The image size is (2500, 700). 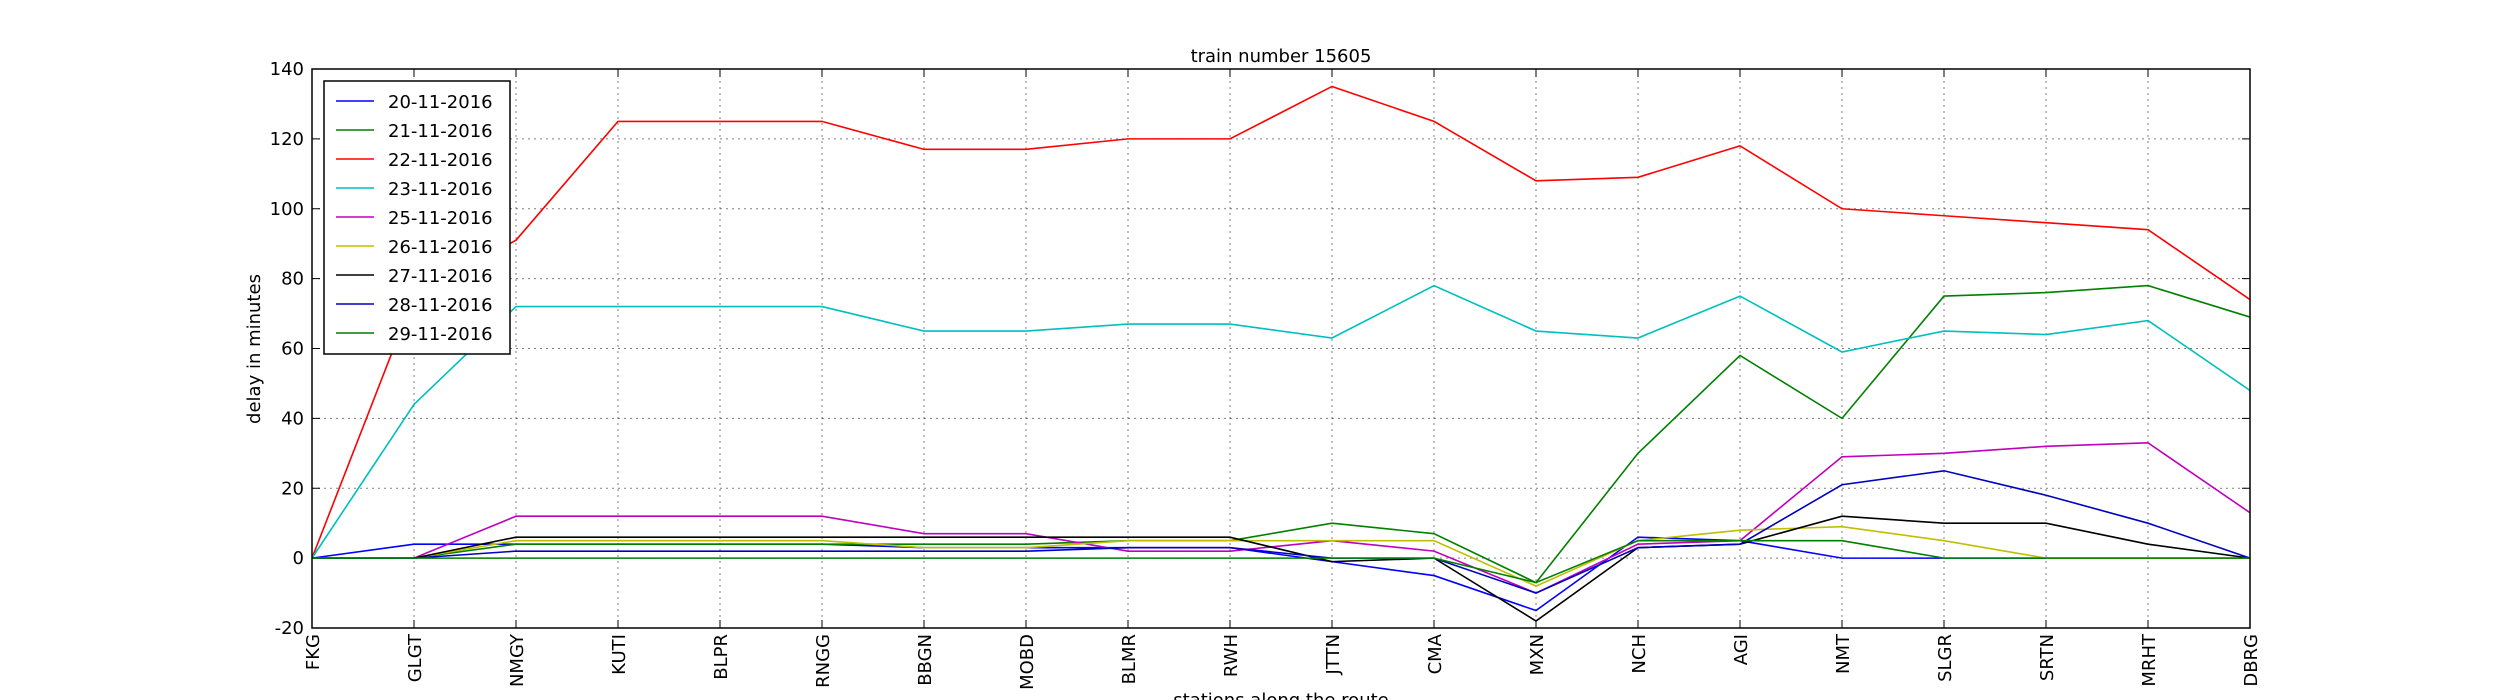 What do you see at coordinates (415, 657) in the screenshot?
I see `x-tick-label: GLGT` at bounding box center [415, 657].